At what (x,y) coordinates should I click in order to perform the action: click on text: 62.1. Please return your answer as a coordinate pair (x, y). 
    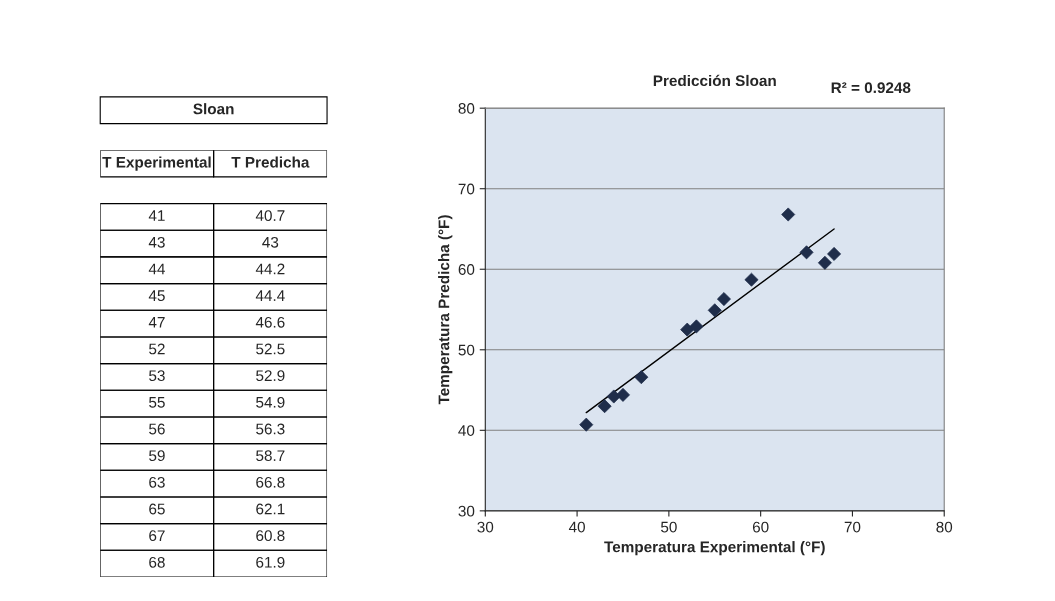
    Looking at the image, I should click on (270, 509).